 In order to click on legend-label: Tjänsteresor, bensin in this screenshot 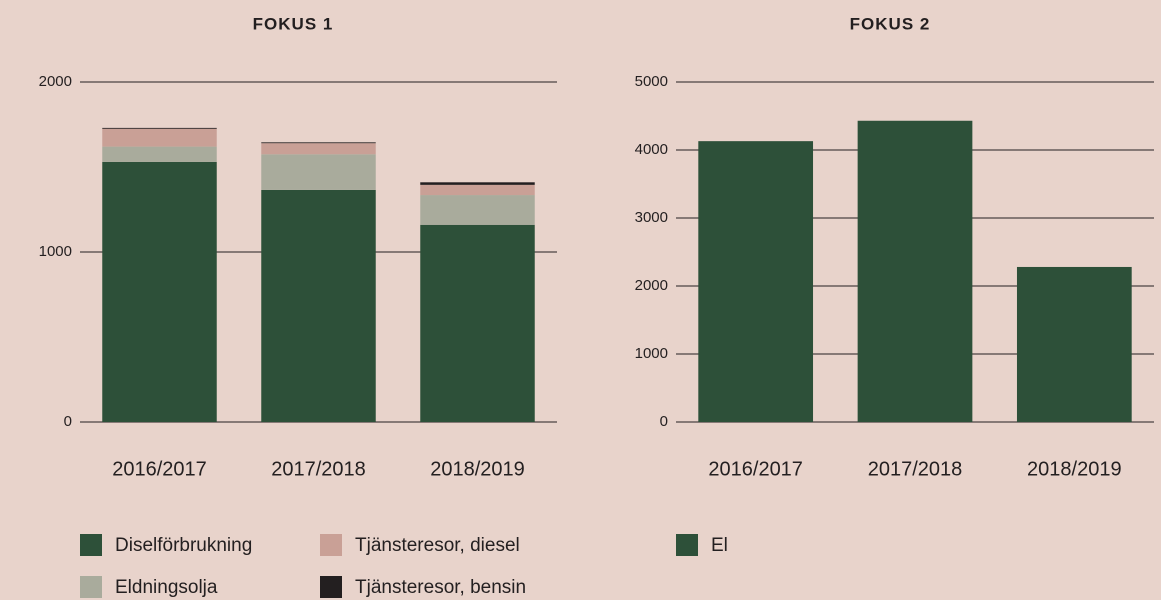, I will do `click(440, 587)`.